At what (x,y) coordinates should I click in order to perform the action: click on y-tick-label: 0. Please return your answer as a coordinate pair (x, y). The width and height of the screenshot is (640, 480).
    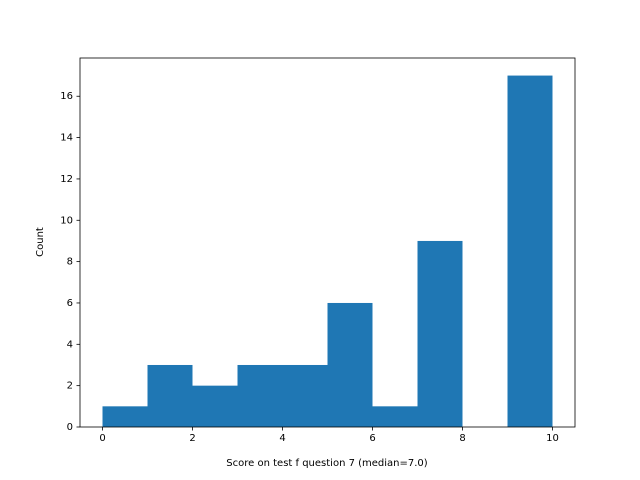
    Looking at the image, I should click on (70, 427).